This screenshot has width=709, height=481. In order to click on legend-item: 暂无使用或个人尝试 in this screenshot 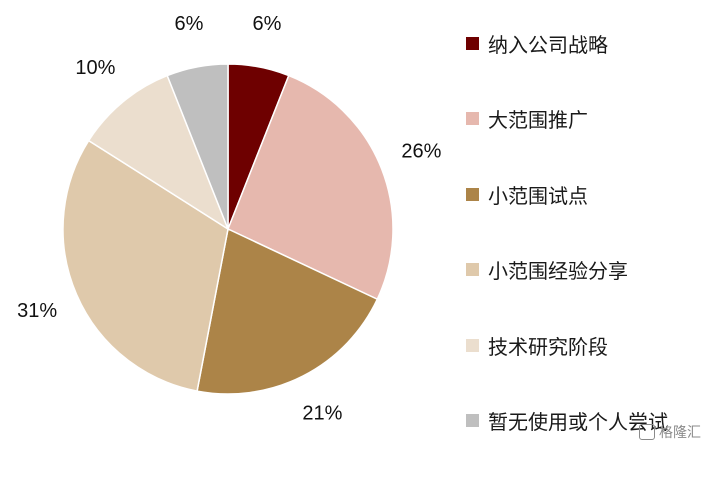, I will do `click(584, 421)`.